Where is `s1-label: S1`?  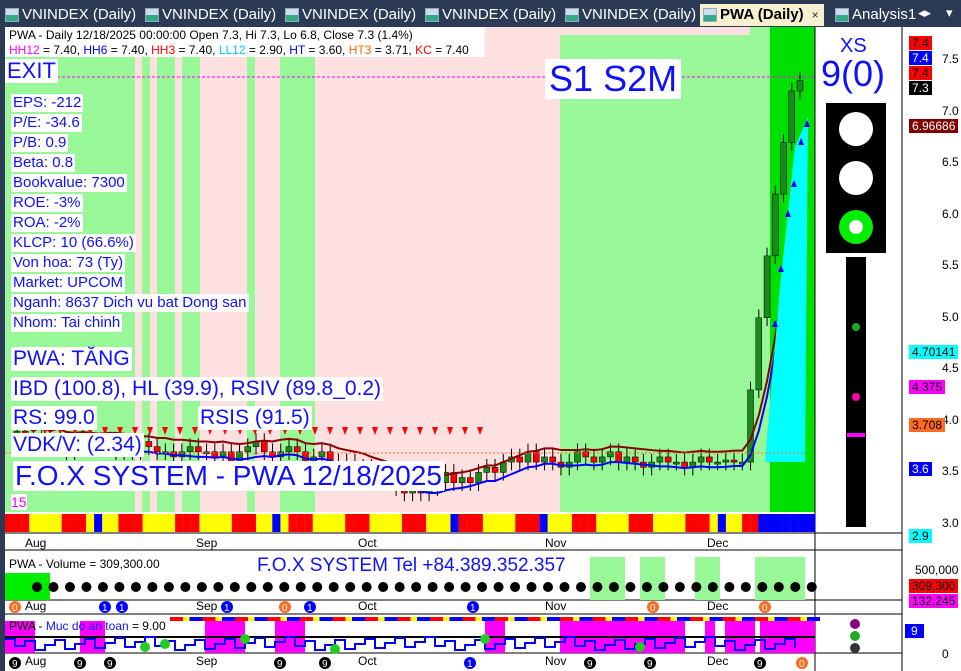
s1-label: S1 is located at coordinates (571, 78).